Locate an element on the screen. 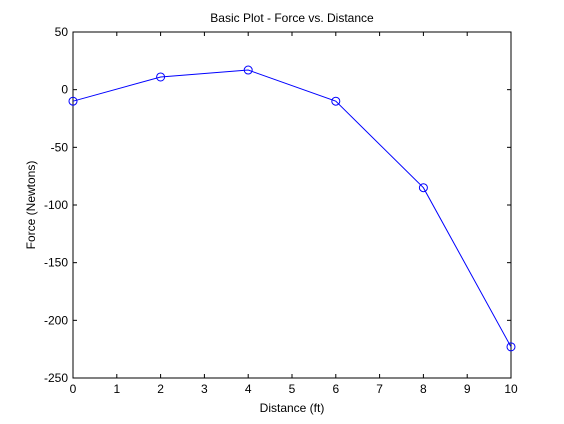 This screenshot has width=564, height=424. y-axis-label: Force (Newtons) is located at coordinates (31, 205).